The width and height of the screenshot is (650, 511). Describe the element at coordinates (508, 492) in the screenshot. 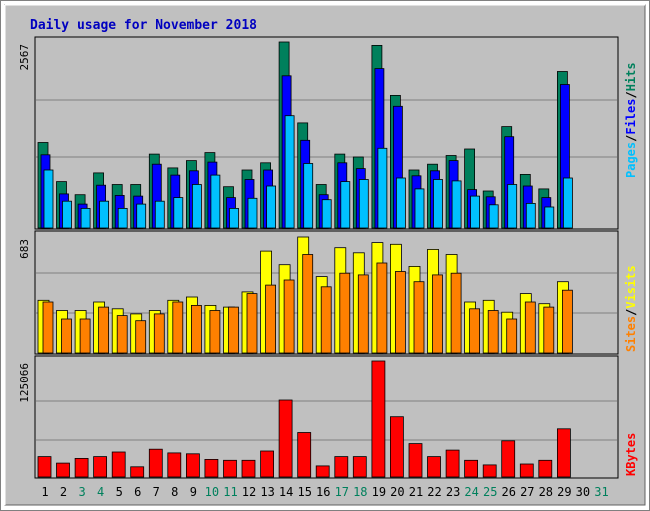

I see `x-tick-label: 26` at that location.